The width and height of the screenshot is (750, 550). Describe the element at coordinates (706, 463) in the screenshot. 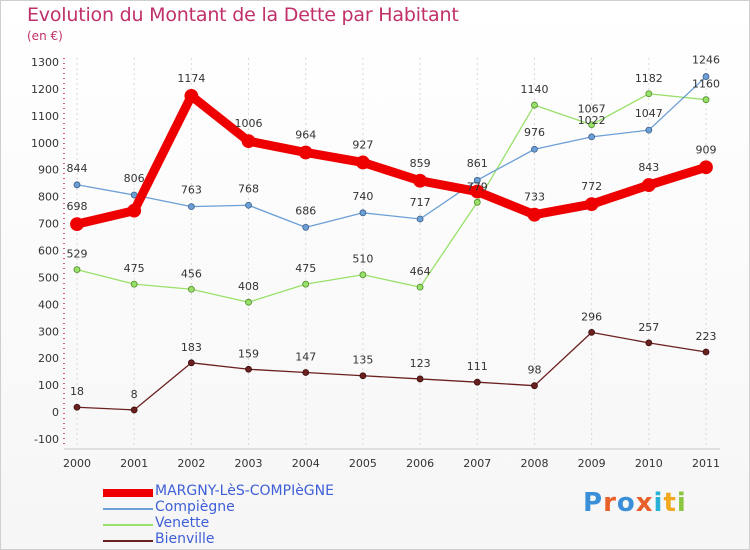

I see `x-tick-label: 2011` at that location.